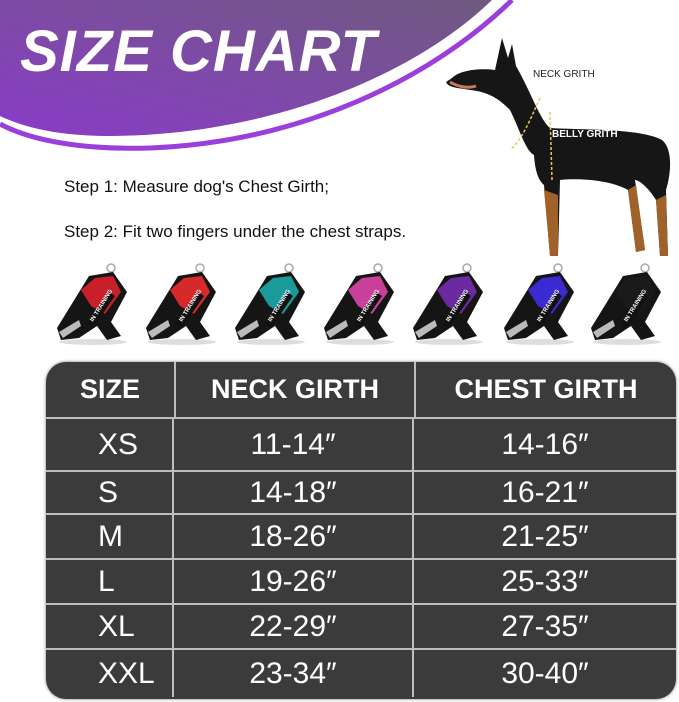 This screenshot has height=702, width=679. What do you see at coordinates (296, 389) in the screenshot?
I see `header-neck-girth: NECK GIRTH` at bounding box center [296, 389].